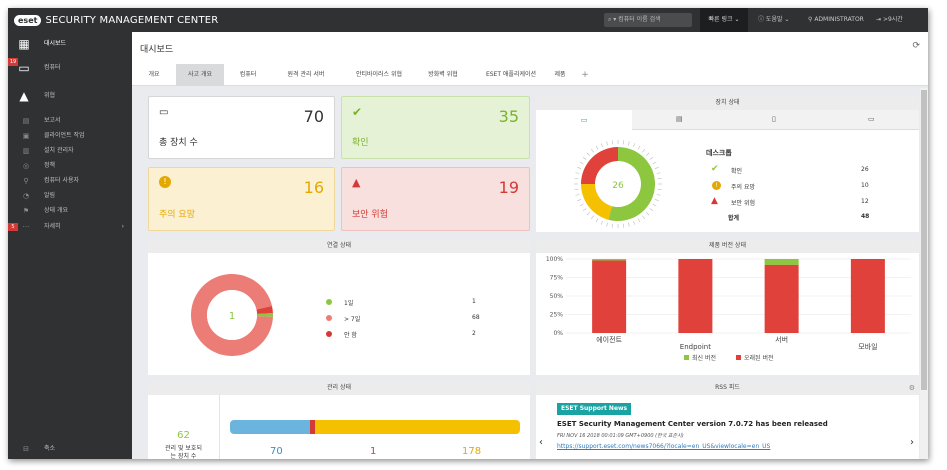 The image size is (947, 470). Describe the element at coordinates (154, 74) in the screenshot. I see `tab-overview: 개요` at that location.